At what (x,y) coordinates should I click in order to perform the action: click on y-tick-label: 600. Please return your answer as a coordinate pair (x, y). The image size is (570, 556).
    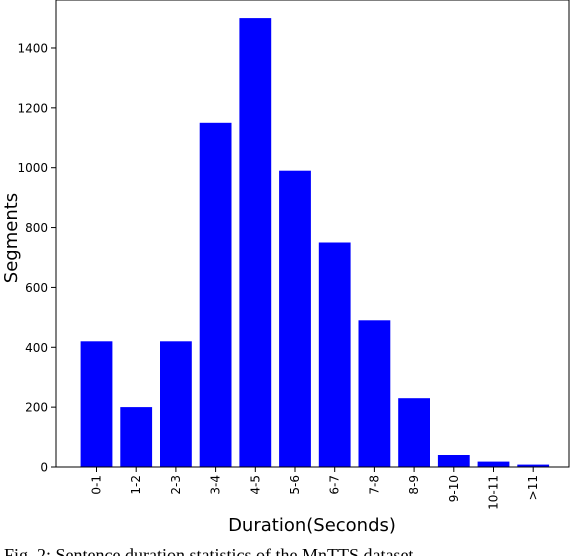
    Looking at the image, I should click on (36, 288).